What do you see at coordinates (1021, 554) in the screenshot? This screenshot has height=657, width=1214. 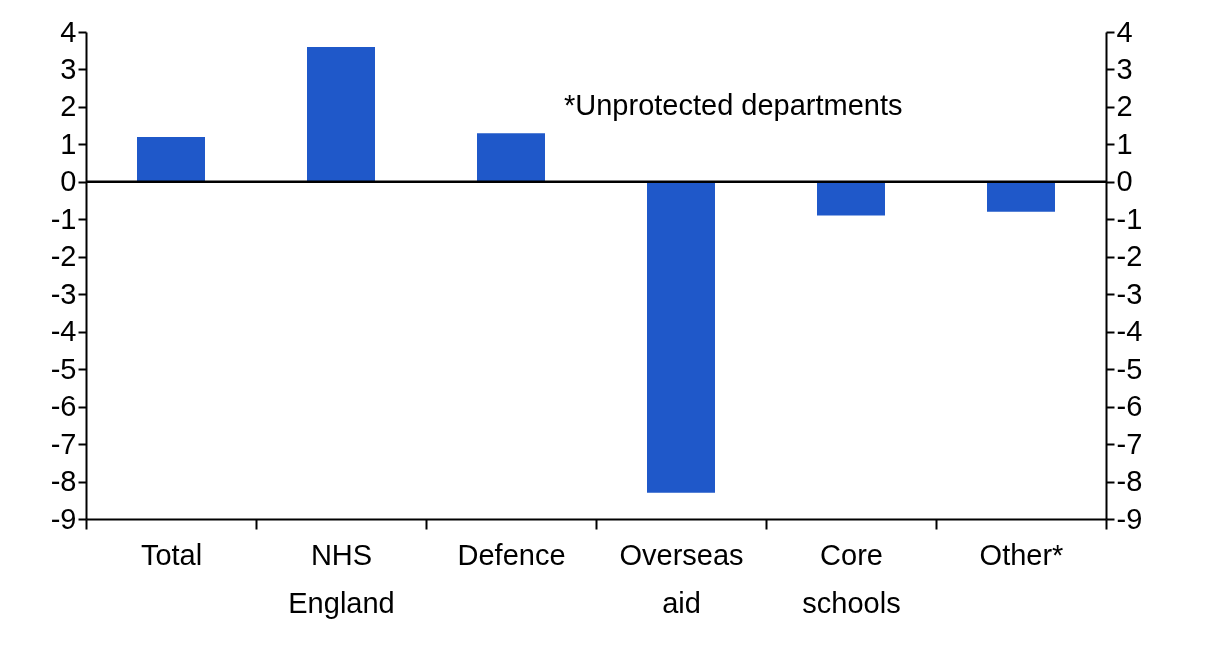 I see `x-tick-label: Other*` at bounding box center [1021, 554].